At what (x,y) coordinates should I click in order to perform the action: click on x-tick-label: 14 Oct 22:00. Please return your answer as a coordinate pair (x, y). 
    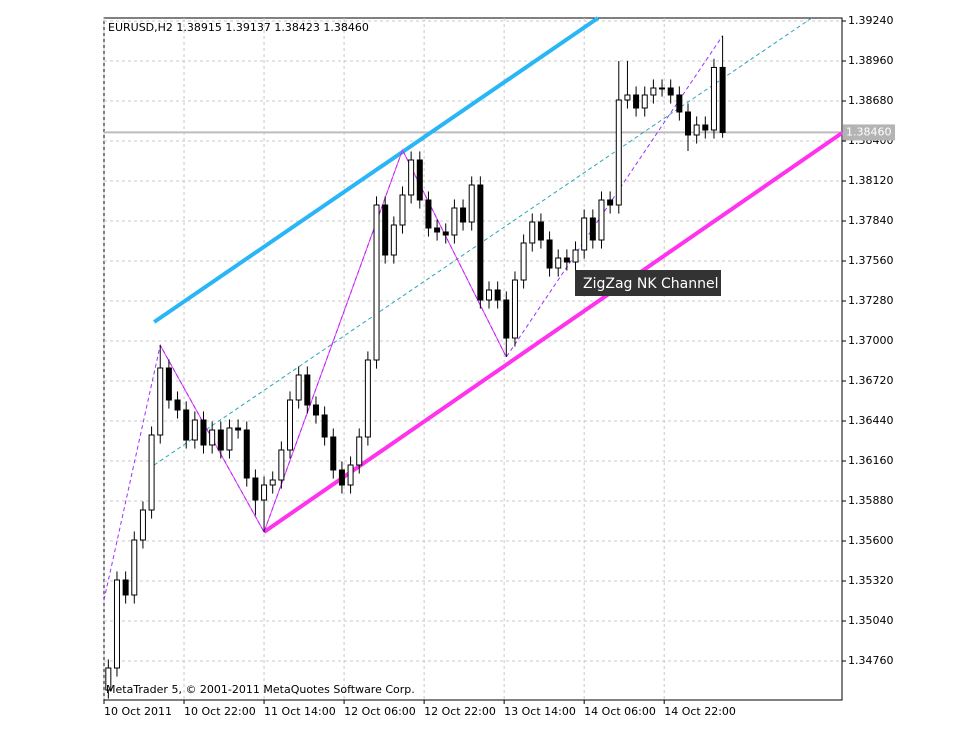
    Looking at the image, I should click on (700, 711).